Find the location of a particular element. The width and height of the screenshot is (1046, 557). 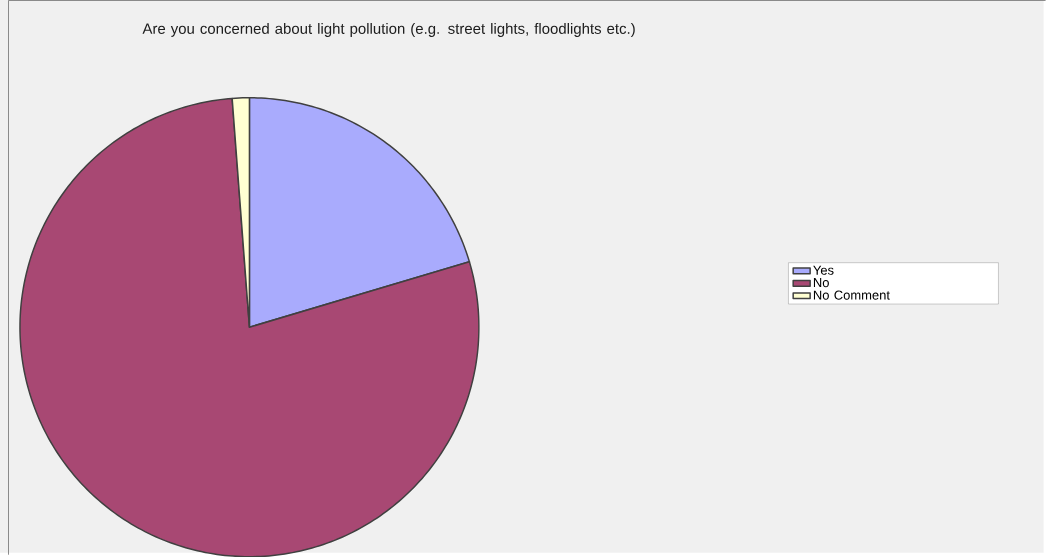

legend-label: Yes is located at coordinates (823, 270).